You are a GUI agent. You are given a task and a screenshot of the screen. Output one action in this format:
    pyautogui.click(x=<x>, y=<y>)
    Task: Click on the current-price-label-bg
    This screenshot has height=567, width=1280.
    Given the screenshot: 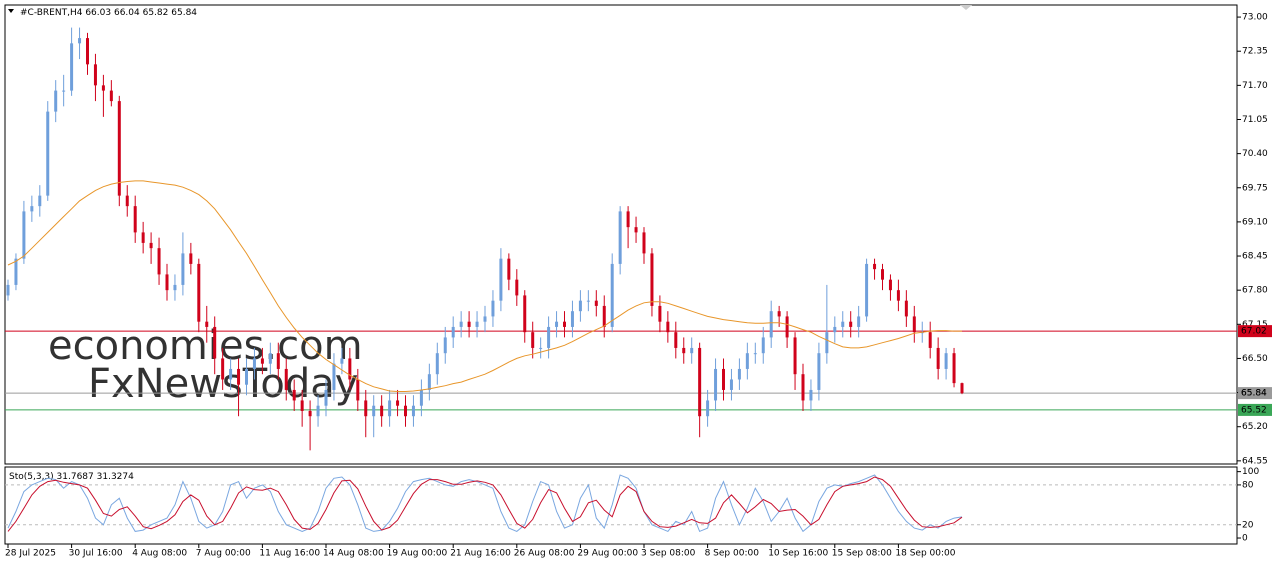 What is the action you would take?
    pyautogui.click(x=1255, y=393)
    